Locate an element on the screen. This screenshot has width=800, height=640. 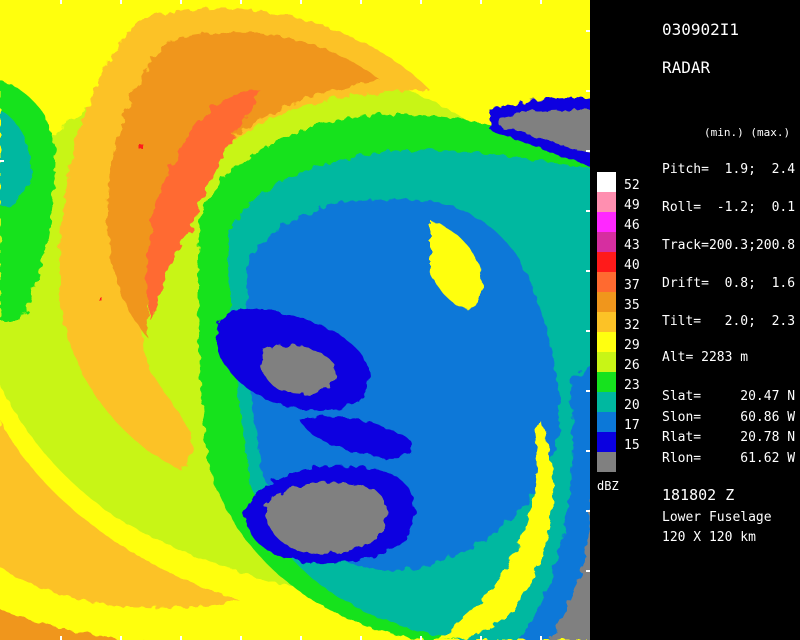
track-readout: Track=200.3;200.8 is located at coordinates (729, 245).